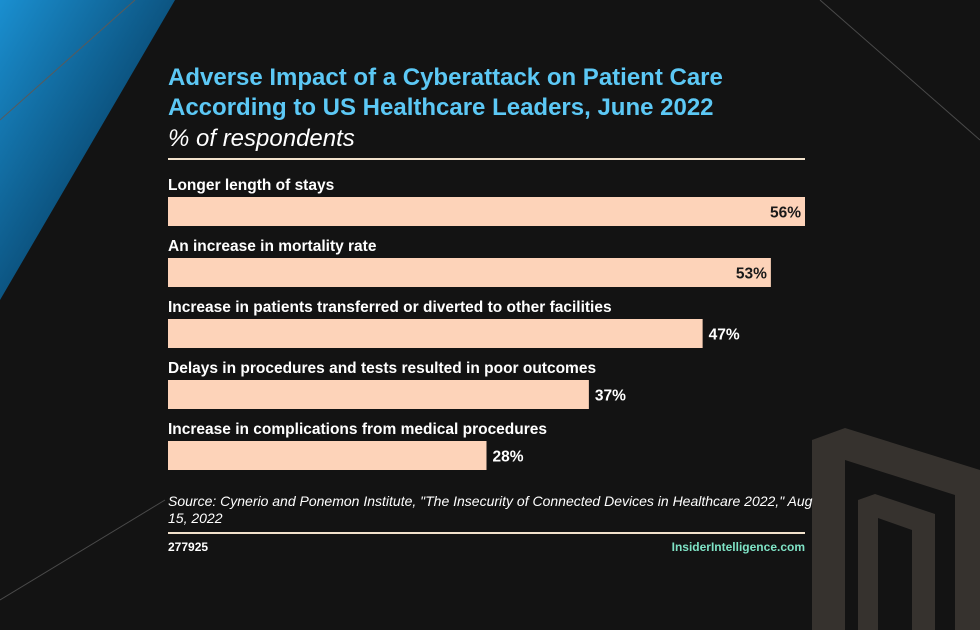 This screenshot has height=630, width=980. Describe the element at coordinates (785, 213) in the screenshot. I see `value-label: 56%` at that location.